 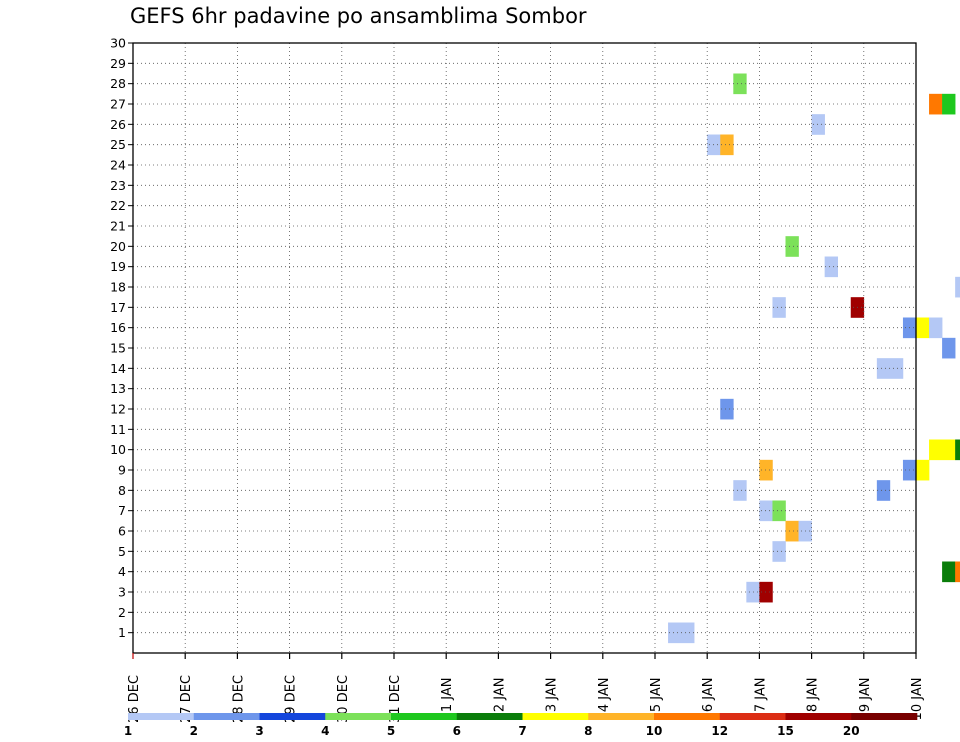 I want to click on y-tick-label: 27, so click(x=118, y=104).